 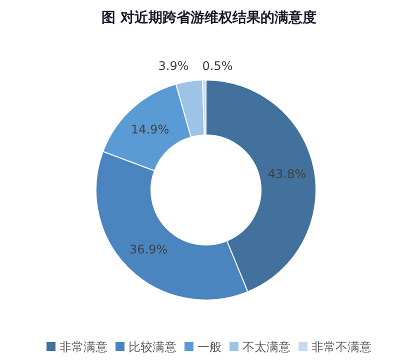 I want to click on data-label: 0.5%, so click(x=217, y=66).